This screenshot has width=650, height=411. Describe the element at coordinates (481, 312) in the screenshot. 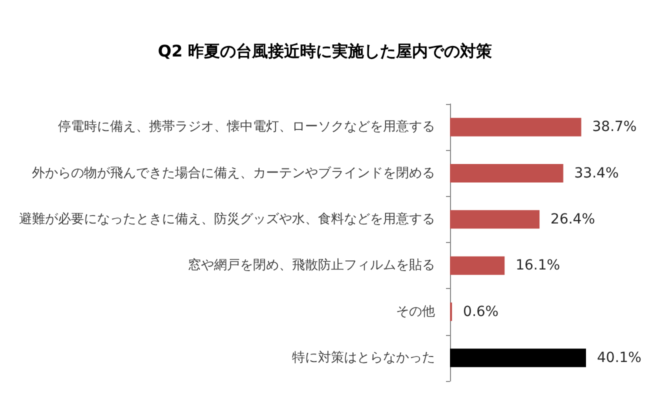

I see `data-label: 0.6%` at that location.